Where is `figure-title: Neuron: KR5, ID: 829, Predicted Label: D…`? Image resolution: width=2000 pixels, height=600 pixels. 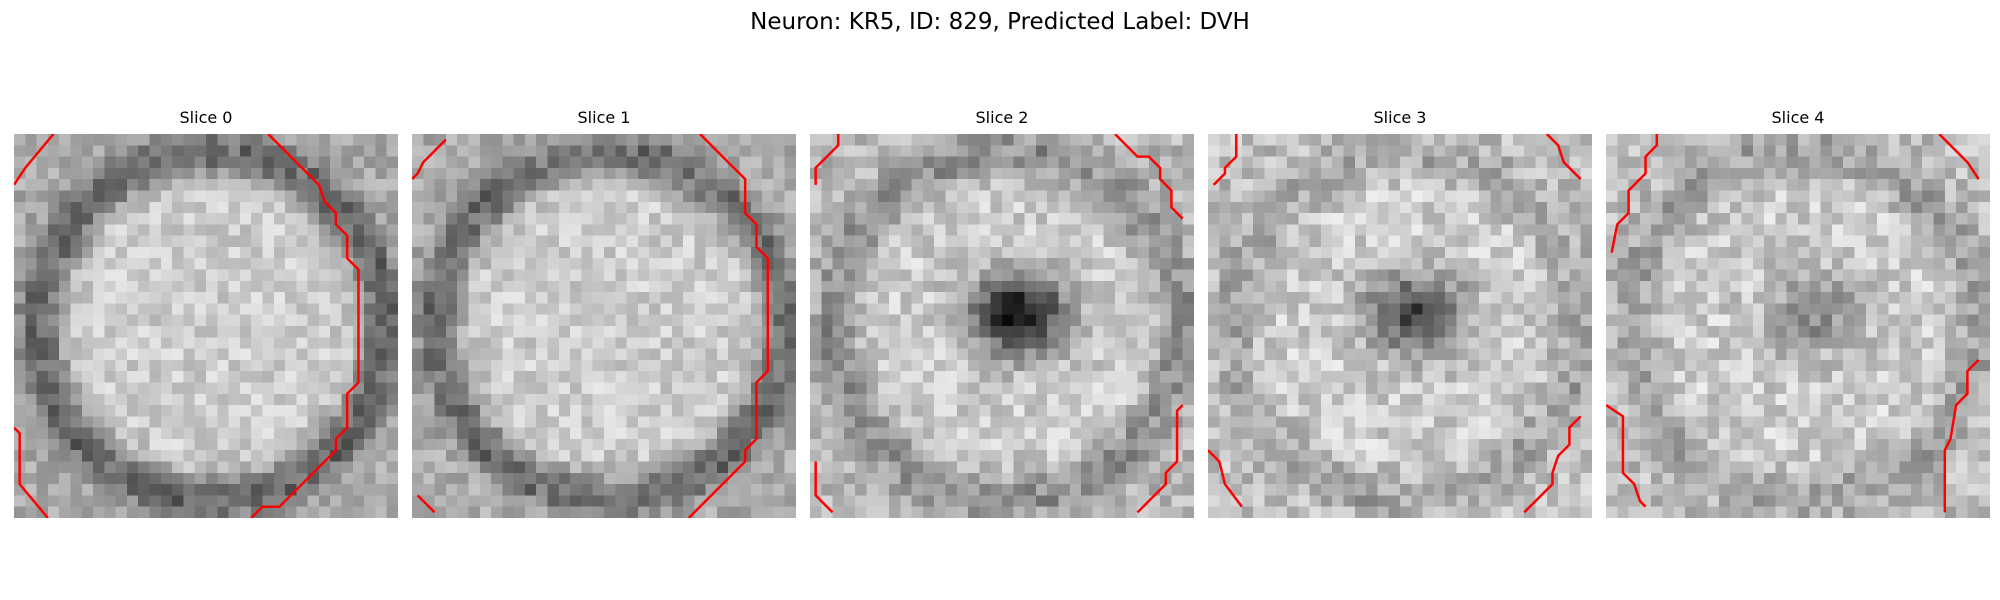
figure-title: Neuron: KR5, ID: 829, Predicted Label: D… is located at coordinates (1000, 22).